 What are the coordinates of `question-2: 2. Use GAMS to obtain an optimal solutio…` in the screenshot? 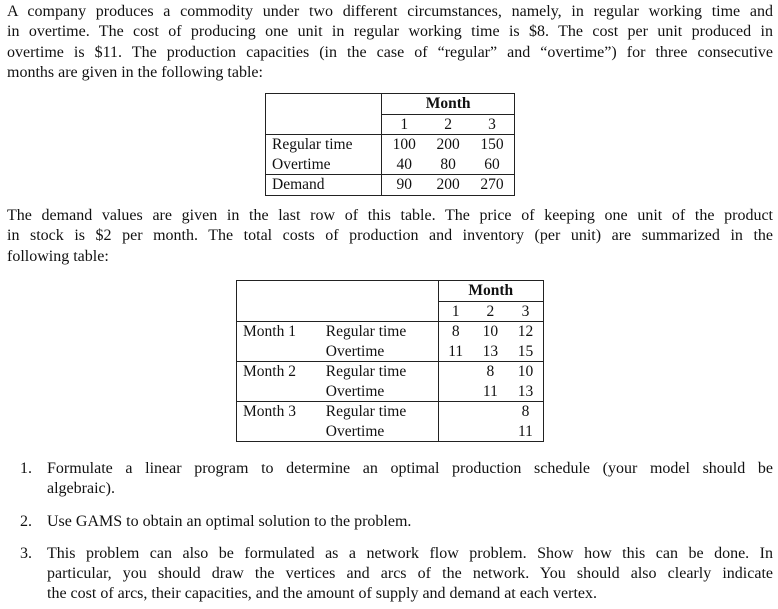 It's located at (396, 522).